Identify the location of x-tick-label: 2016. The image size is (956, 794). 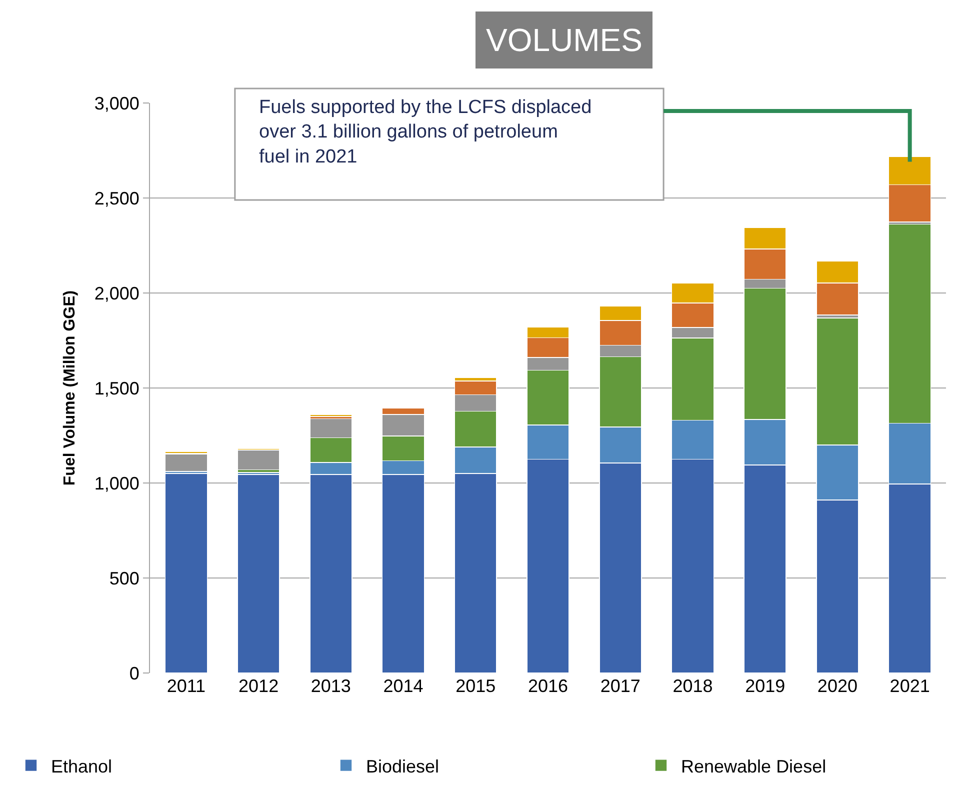
(548, 686).